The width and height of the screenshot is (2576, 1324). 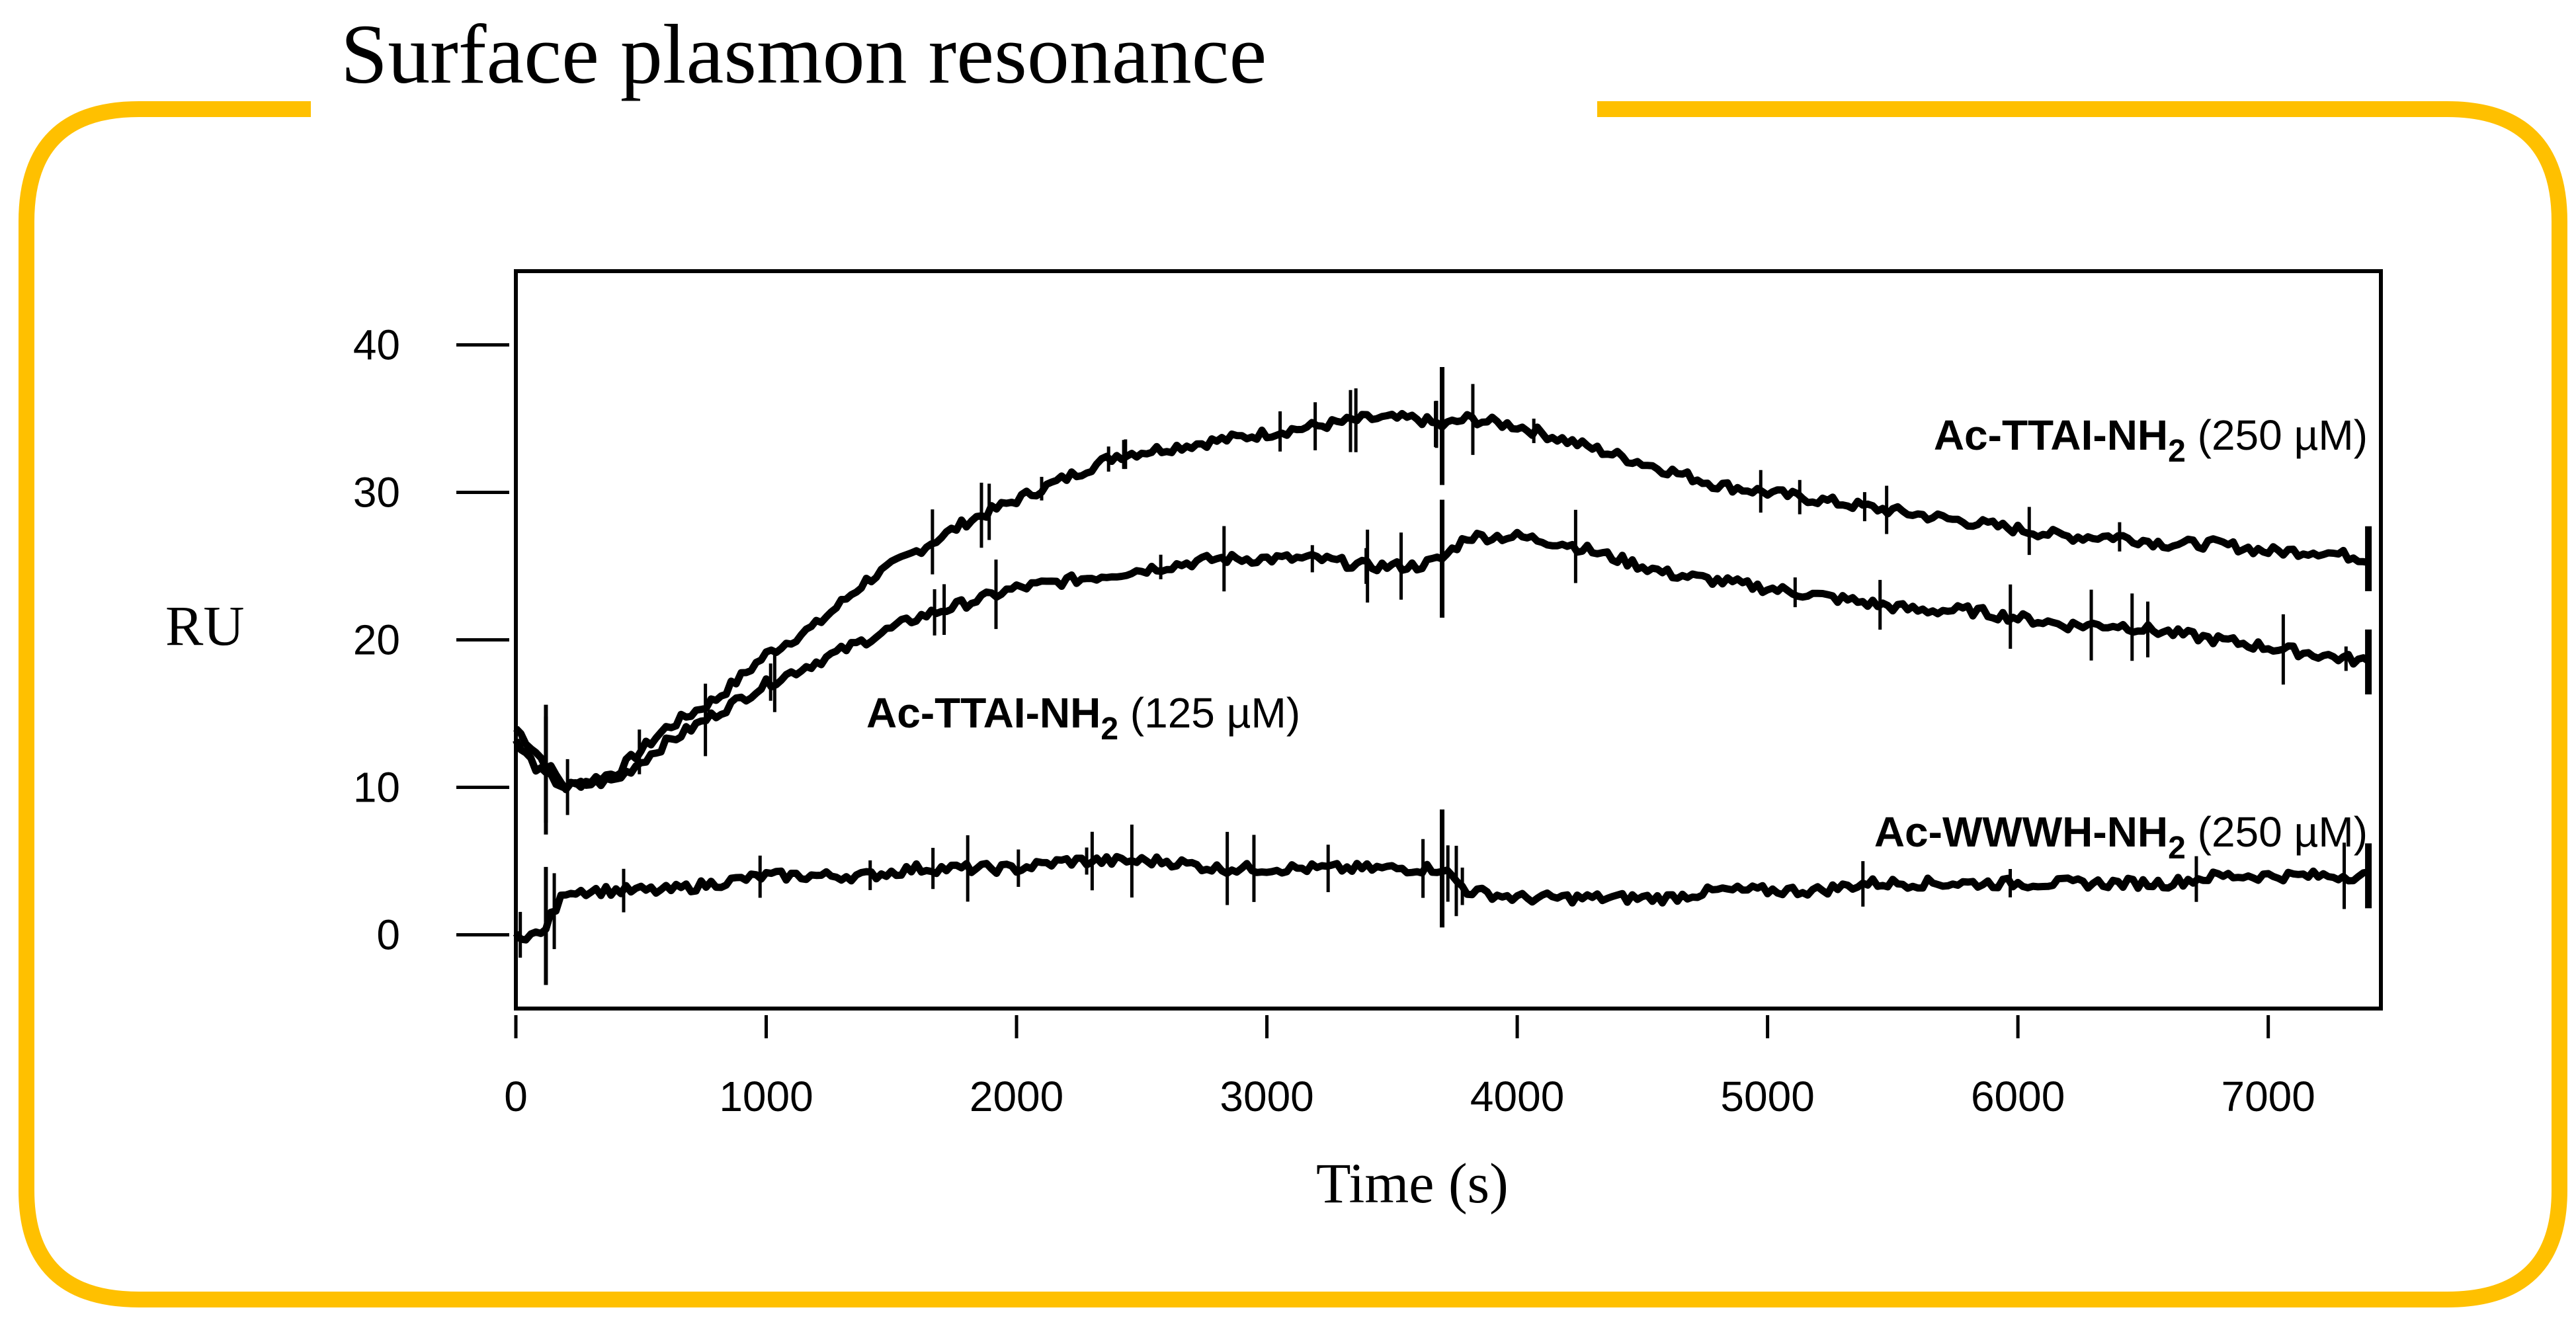 What do you see at coordinates (804, 54) in the screenshot?
I see `slide-title: Surface plasmon resonance` at bounding box center [804, 54].